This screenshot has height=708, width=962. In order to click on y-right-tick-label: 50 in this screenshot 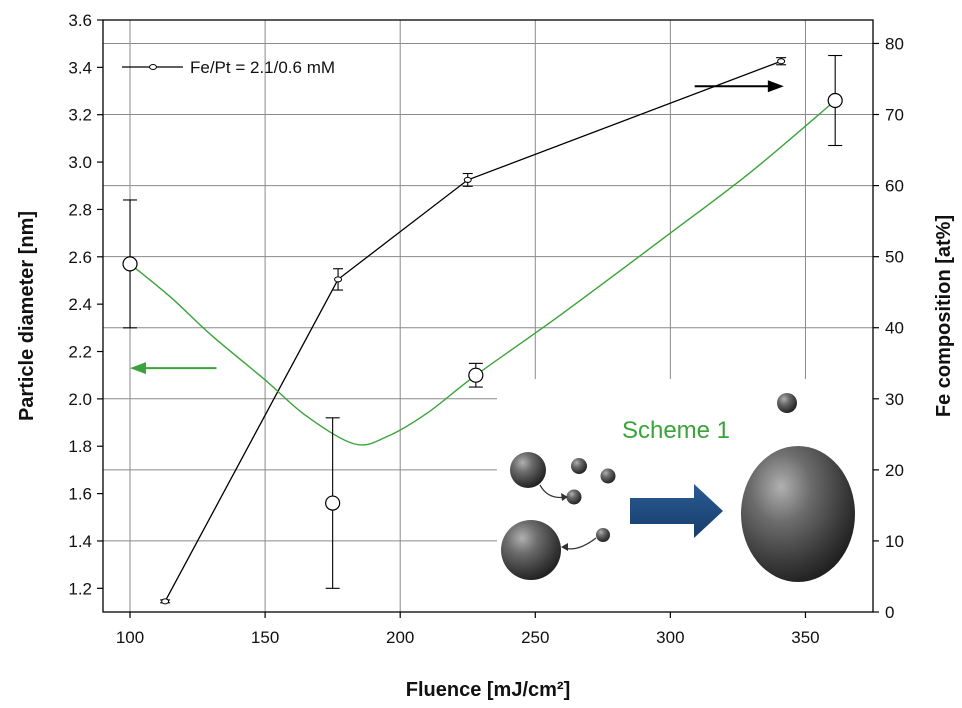, I will do `click(894, 257)`.